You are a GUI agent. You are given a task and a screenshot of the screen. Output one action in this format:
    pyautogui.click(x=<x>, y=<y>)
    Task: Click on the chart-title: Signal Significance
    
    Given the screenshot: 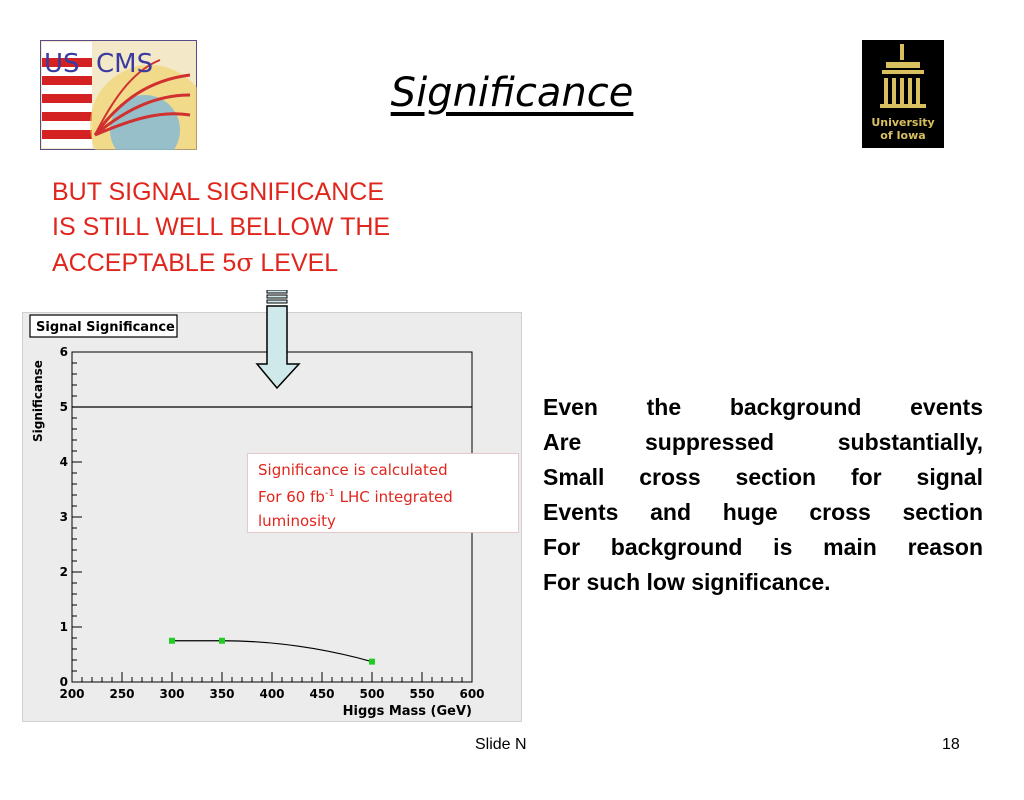 What is the action you would take?
    pyautogui.click(x=105, y=327)
    